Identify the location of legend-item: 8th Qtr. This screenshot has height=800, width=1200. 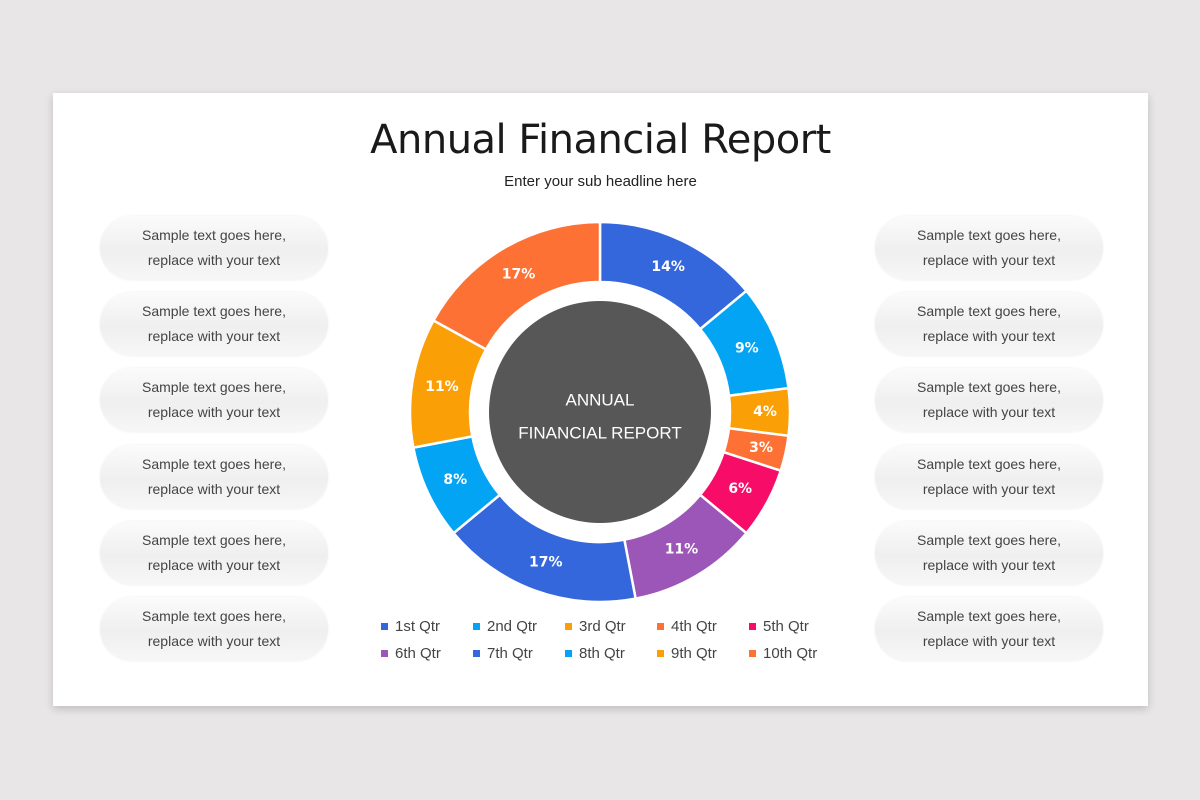
(611, 653).